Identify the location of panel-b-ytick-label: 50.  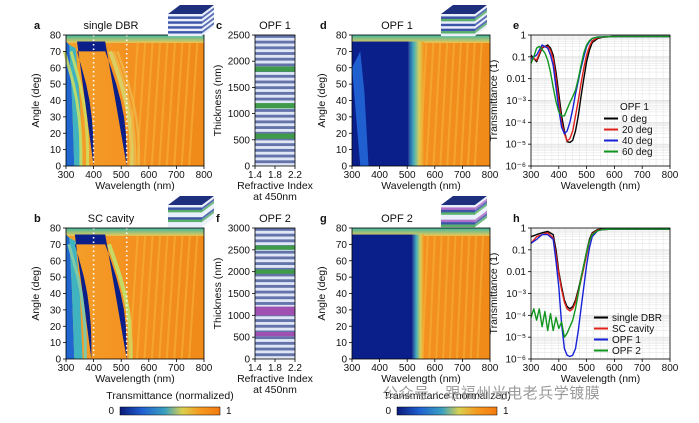
(56, 278).